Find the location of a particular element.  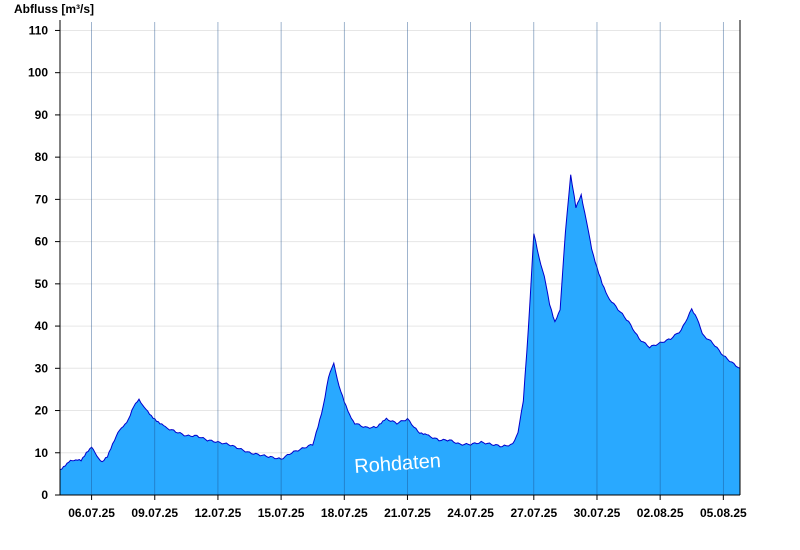

y-tick-label-90: 90 is located at coordinates (42, 115).